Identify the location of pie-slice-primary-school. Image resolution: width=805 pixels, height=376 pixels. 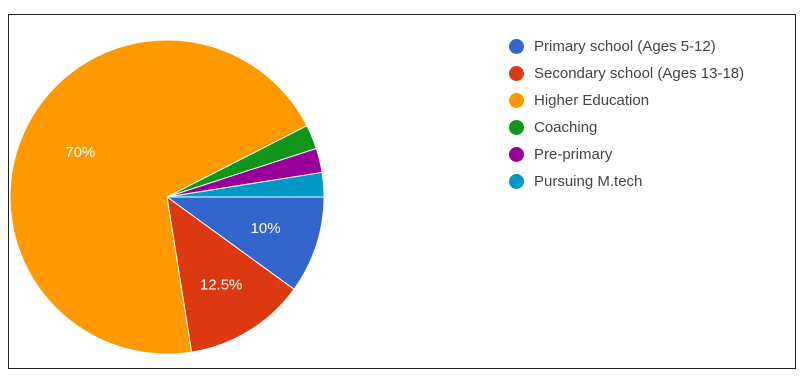
(245, 243).